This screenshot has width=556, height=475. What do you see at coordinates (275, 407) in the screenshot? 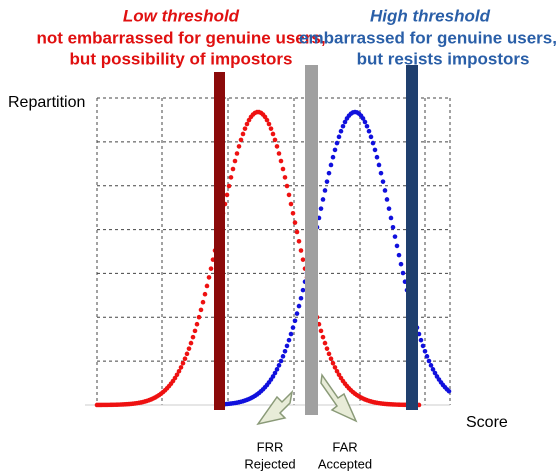
I see `frr-arrow` at bounding box center [275, 407].